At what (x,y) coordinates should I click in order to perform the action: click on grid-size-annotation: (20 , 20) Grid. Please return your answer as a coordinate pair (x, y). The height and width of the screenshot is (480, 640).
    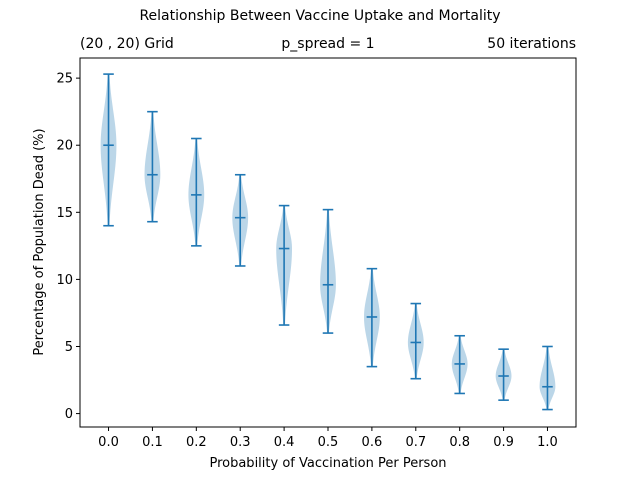
    Looking at the image, I should click on (127, 44).